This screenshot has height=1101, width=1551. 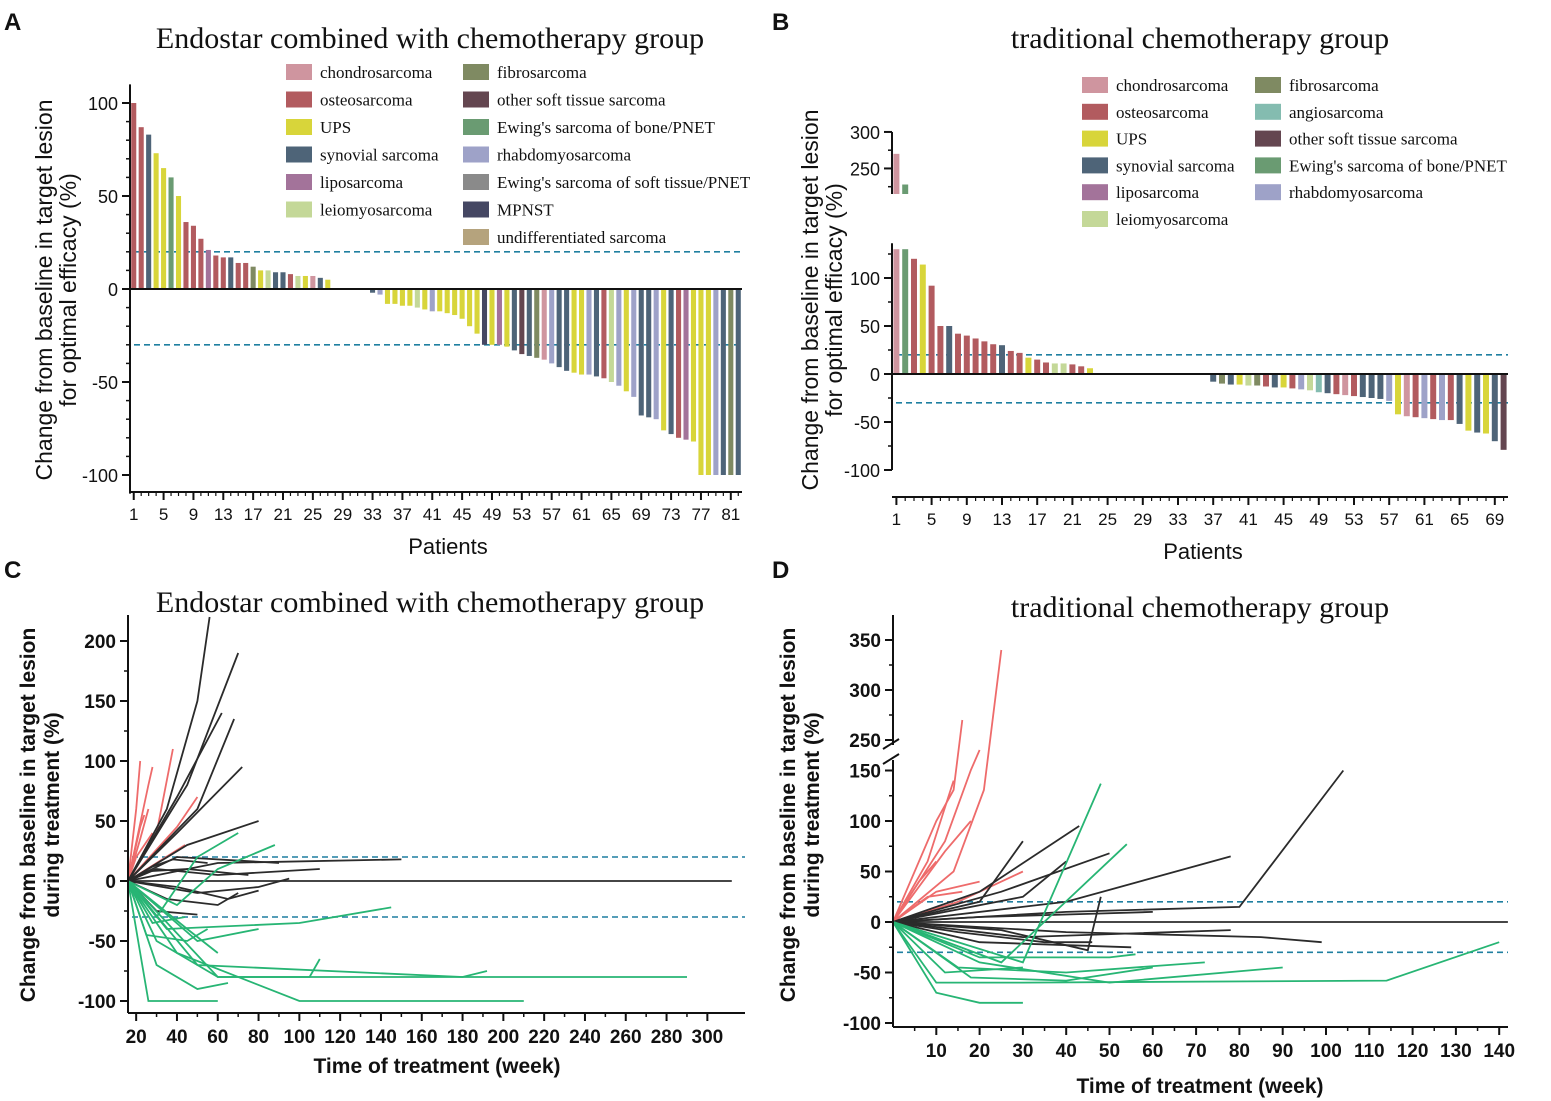 What do you see at coordinates (492, 514) in the screenshot?
I see `x-tick-label: 49` at bounding box center [492, 514].